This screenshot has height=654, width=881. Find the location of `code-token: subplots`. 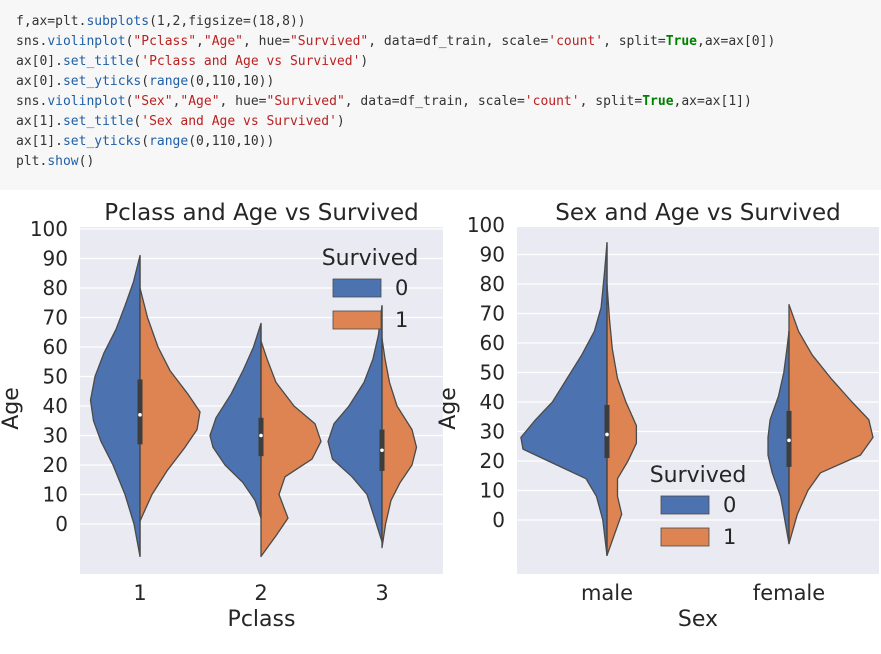

code-token: subplots is located at coordinates (118, 21).